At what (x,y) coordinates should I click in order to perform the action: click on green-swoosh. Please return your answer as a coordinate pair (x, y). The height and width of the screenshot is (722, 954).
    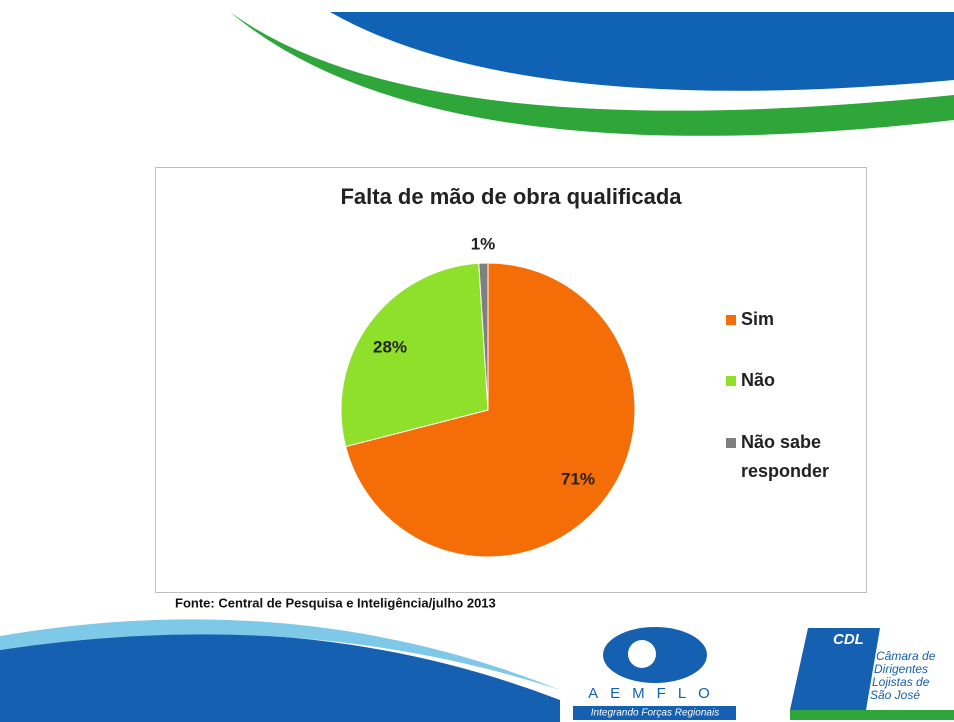
    Looking at the image, I should click on (592, 74).